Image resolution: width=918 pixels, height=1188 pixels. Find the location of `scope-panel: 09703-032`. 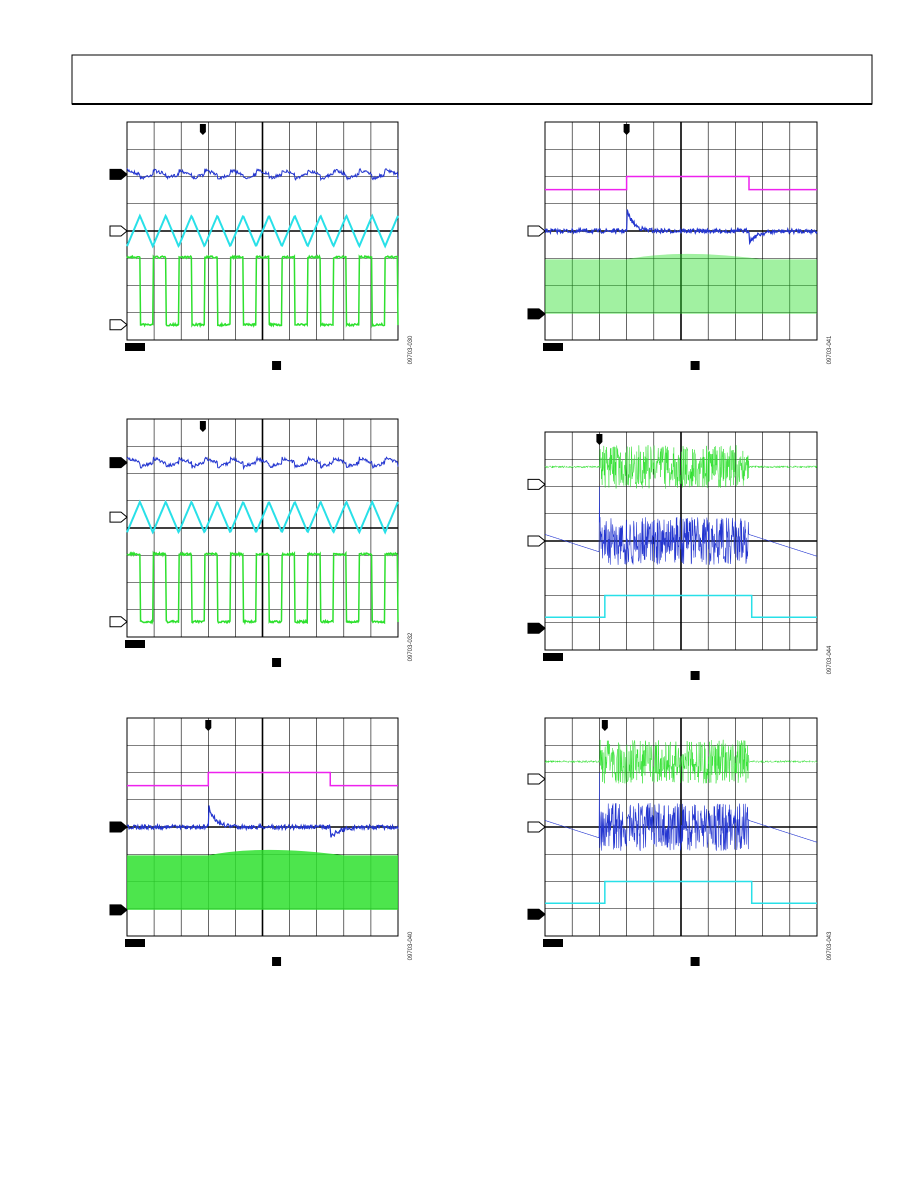

scope-panel: 09703-032 is located at coordinates (261, 542).